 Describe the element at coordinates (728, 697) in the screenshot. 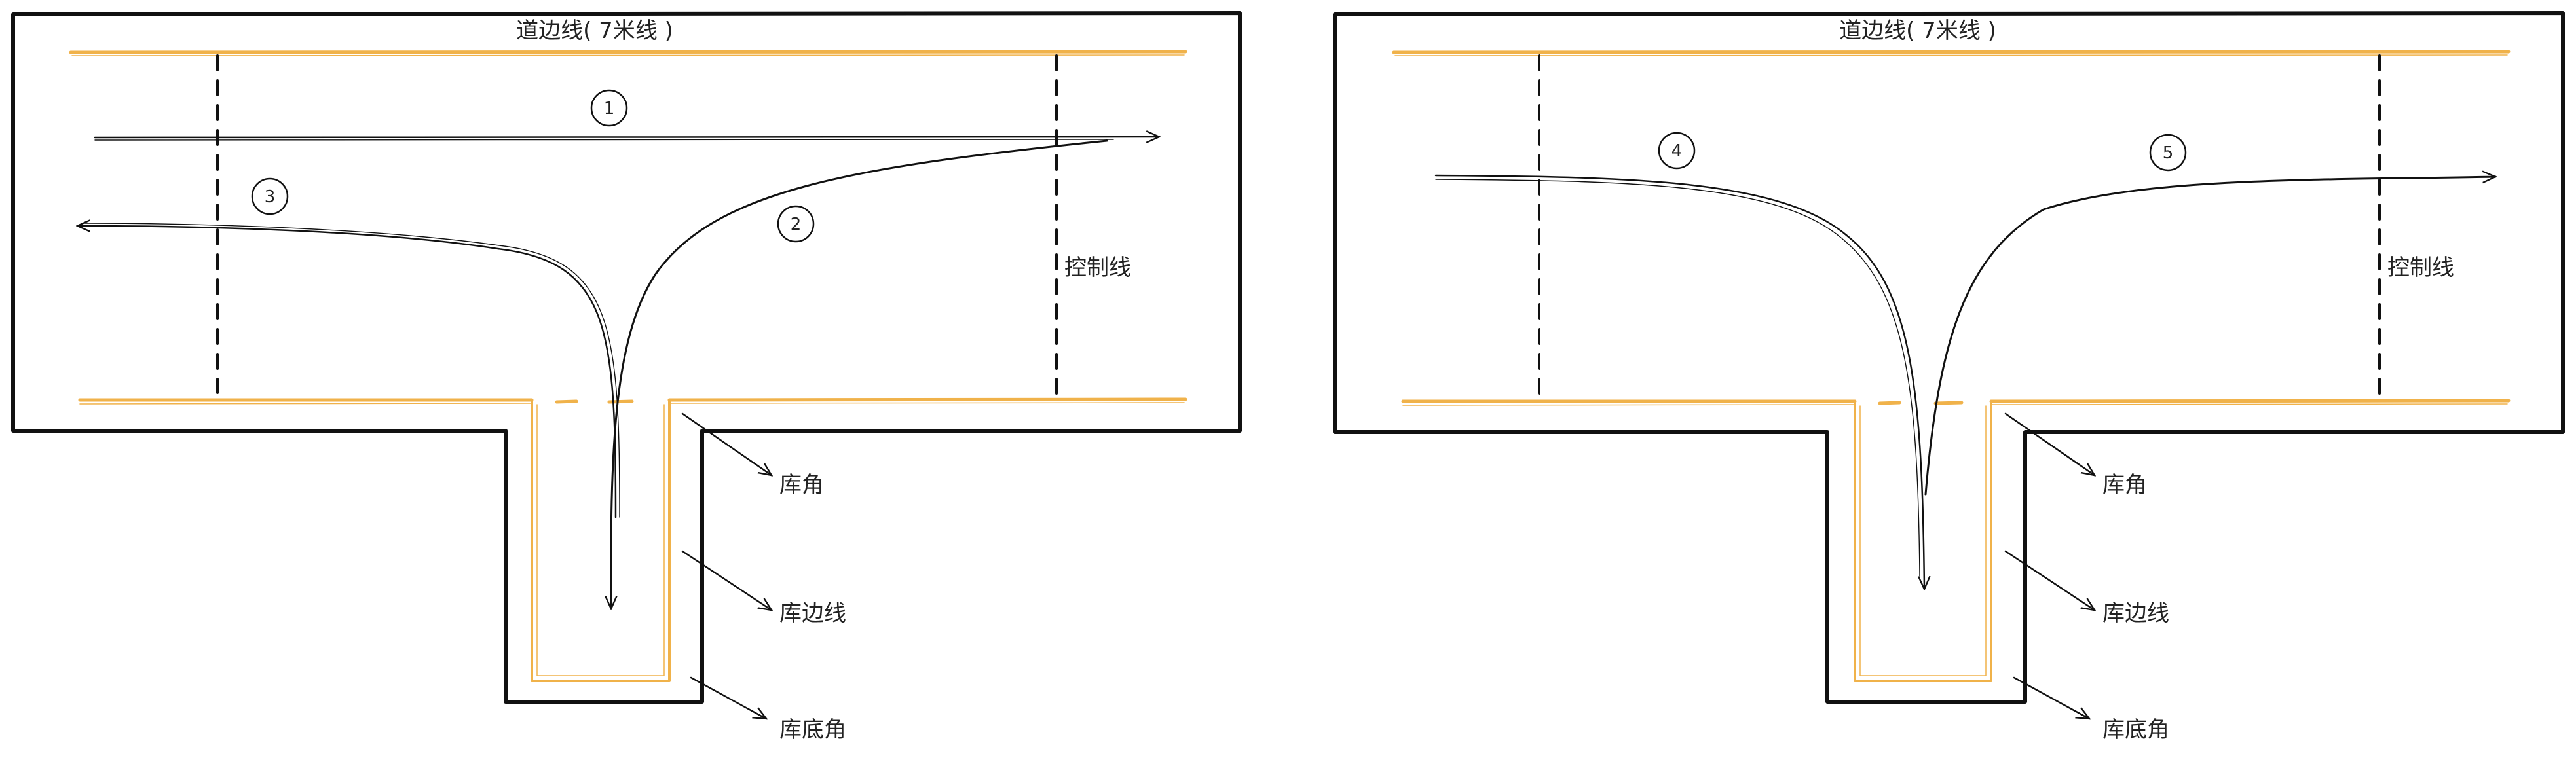

I see `left-garage-bottom-corner-pointer` at that location.